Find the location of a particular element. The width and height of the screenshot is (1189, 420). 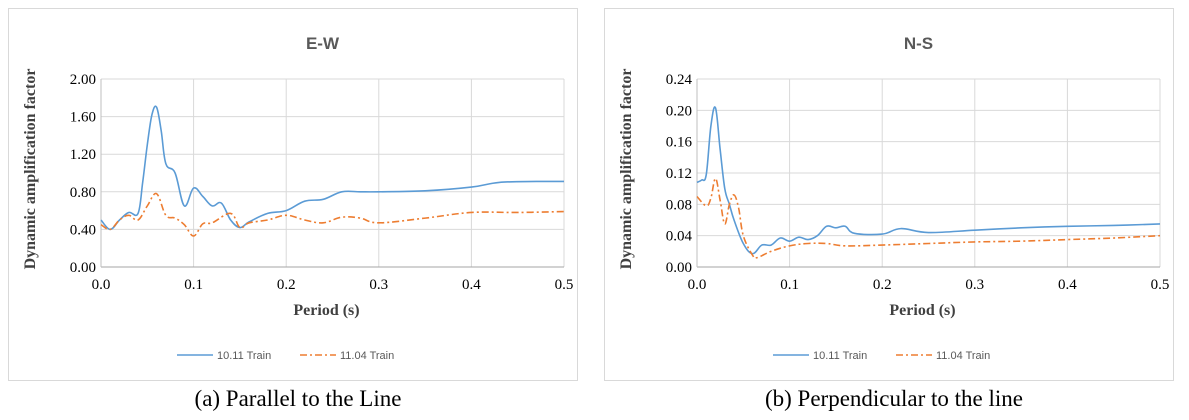

caption-a: (a) Parallel to the Line is located at coordinates (298, 398).